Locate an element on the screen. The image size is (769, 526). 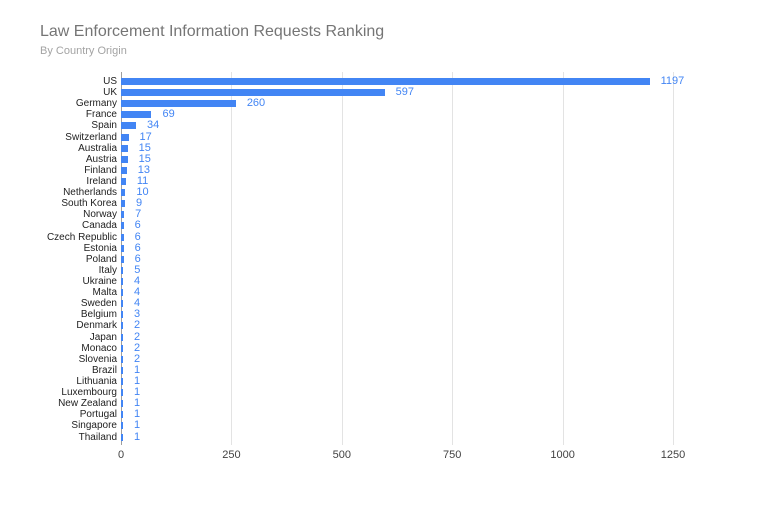
chart-row: US 1197 is located at coordinates (384, 81).